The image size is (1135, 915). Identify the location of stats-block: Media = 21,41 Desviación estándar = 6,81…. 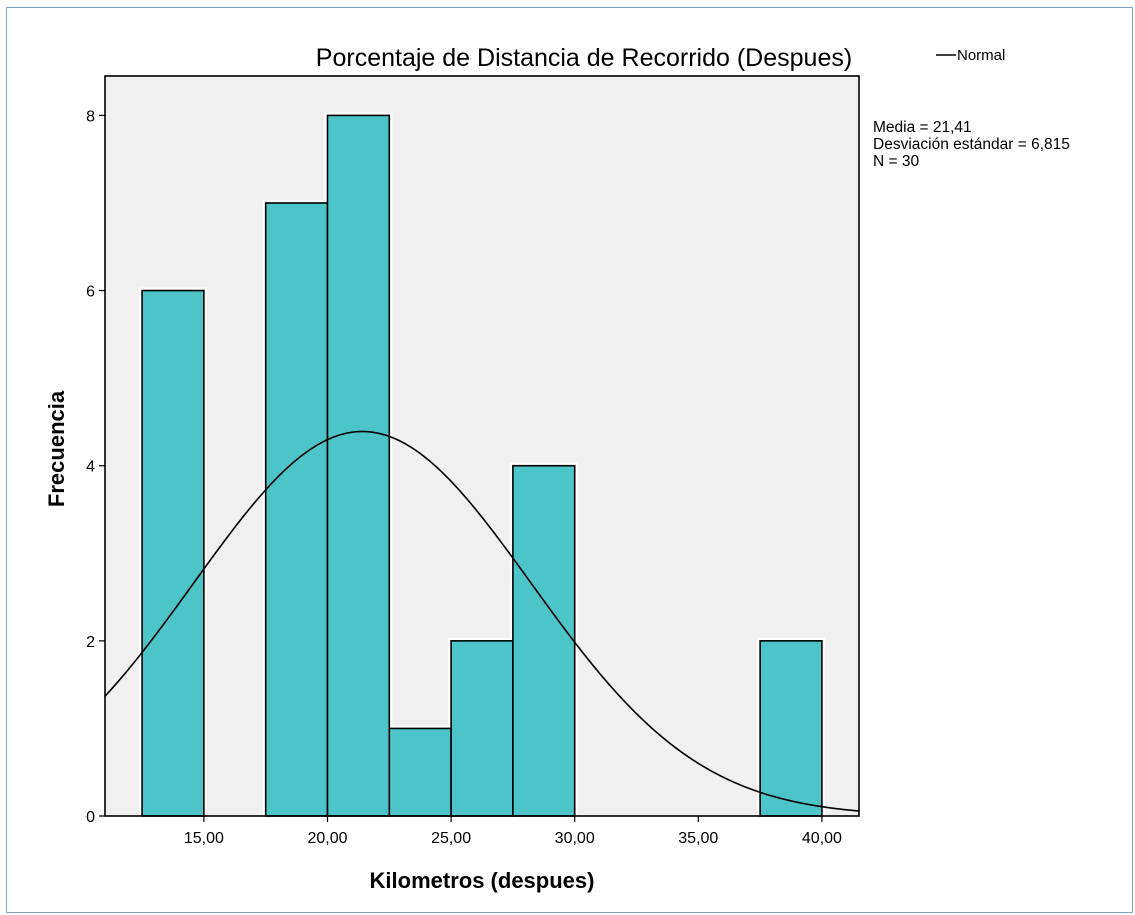
(971, 144).